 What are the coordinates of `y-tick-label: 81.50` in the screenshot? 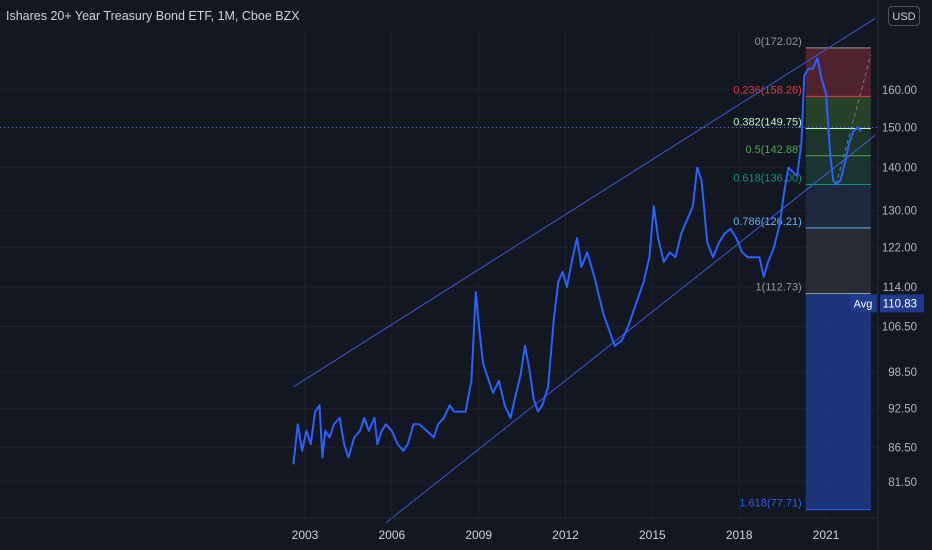 It's located at (902, 483).